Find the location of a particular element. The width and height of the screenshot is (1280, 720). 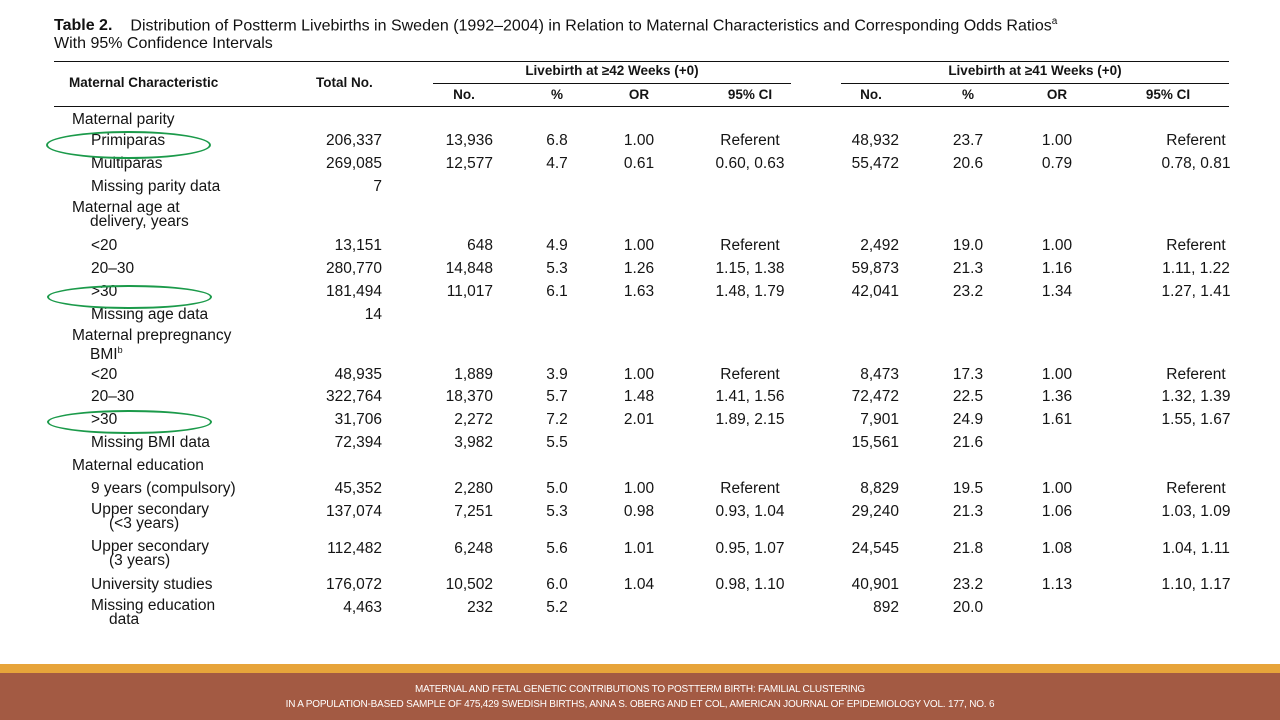

cell-col-5: 55,472 is located at coordinates (875, 163).